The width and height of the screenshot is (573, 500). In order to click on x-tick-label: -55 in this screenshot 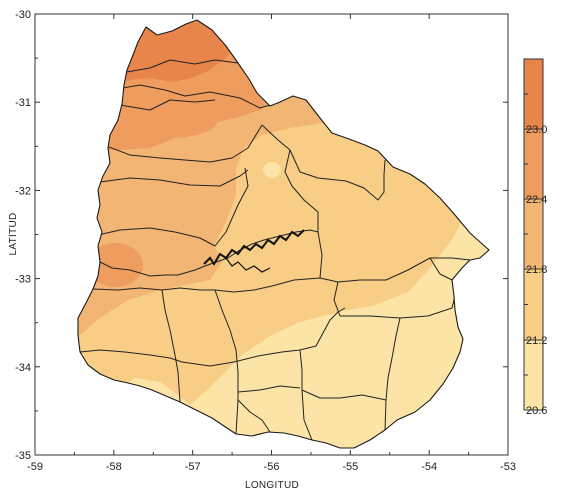, I will do `click(350, 467)`.